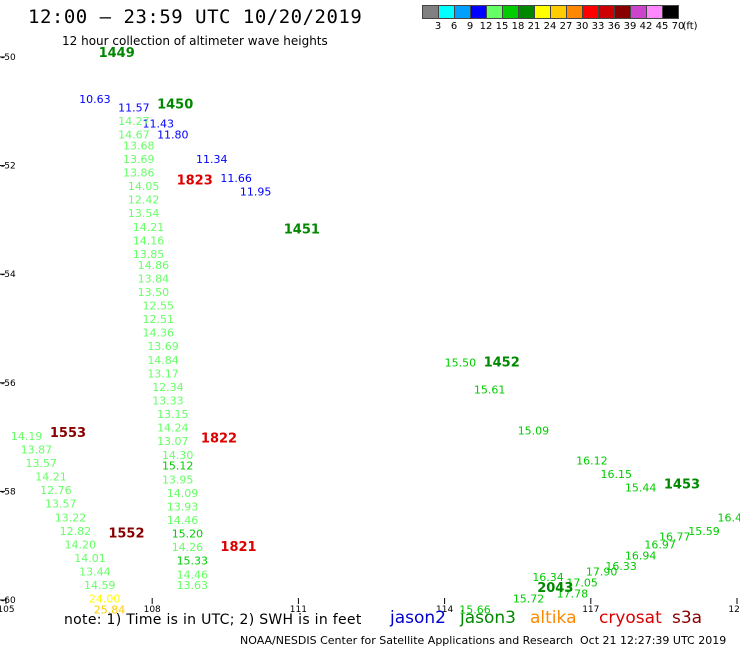  I want to click on satellite-legend-item: jason2, so click(418, 618).